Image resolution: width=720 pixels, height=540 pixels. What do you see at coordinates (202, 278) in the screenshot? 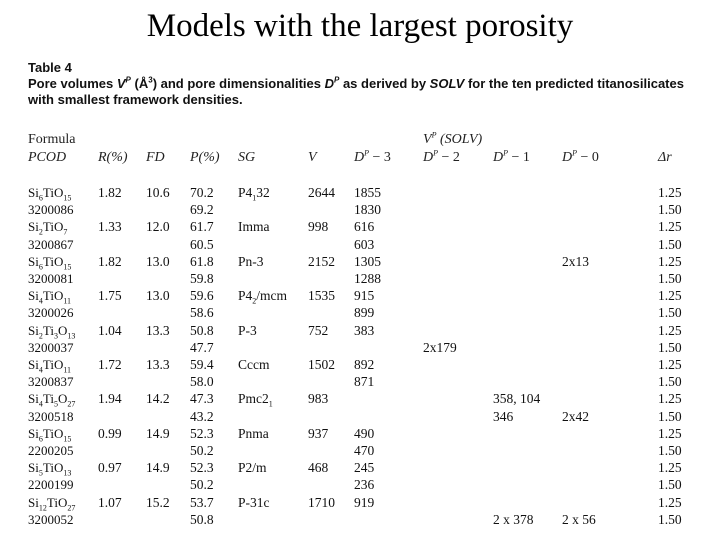
I see `p-cell: 59.8` at bounding box center [202, 278].